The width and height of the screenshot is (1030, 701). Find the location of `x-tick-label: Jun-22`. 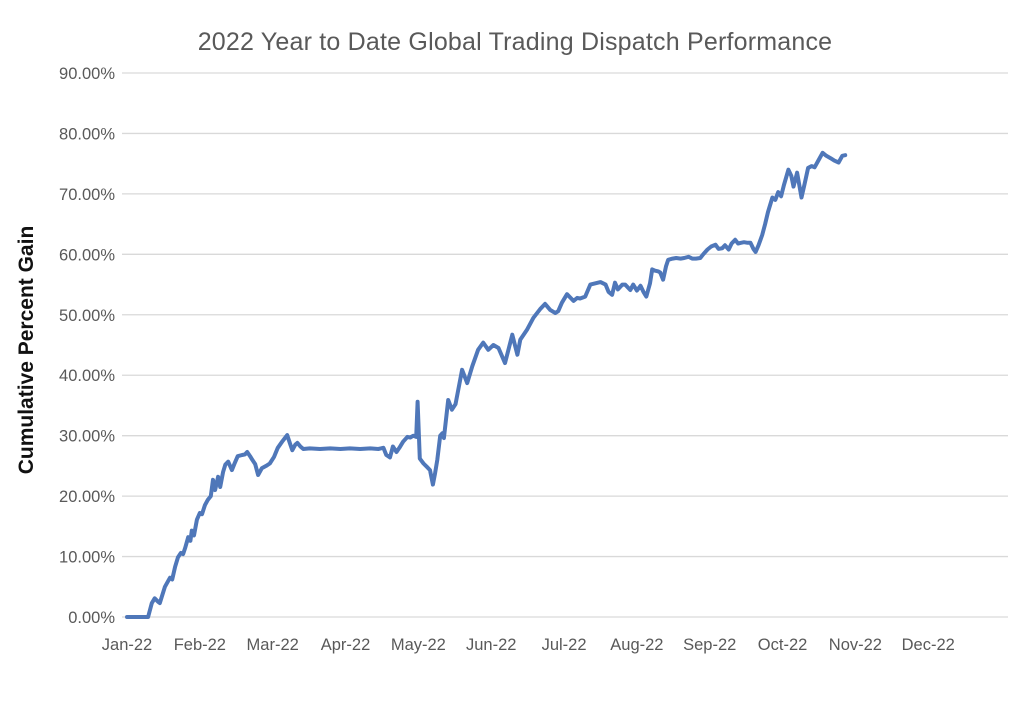

x-tick-label: Jun-22 is located at coordinates (491, 645).